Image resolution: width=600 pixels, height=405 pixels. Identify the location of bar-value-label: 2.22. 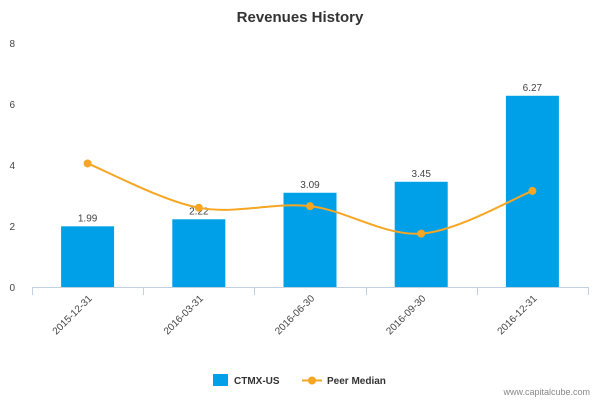
(199, 211).